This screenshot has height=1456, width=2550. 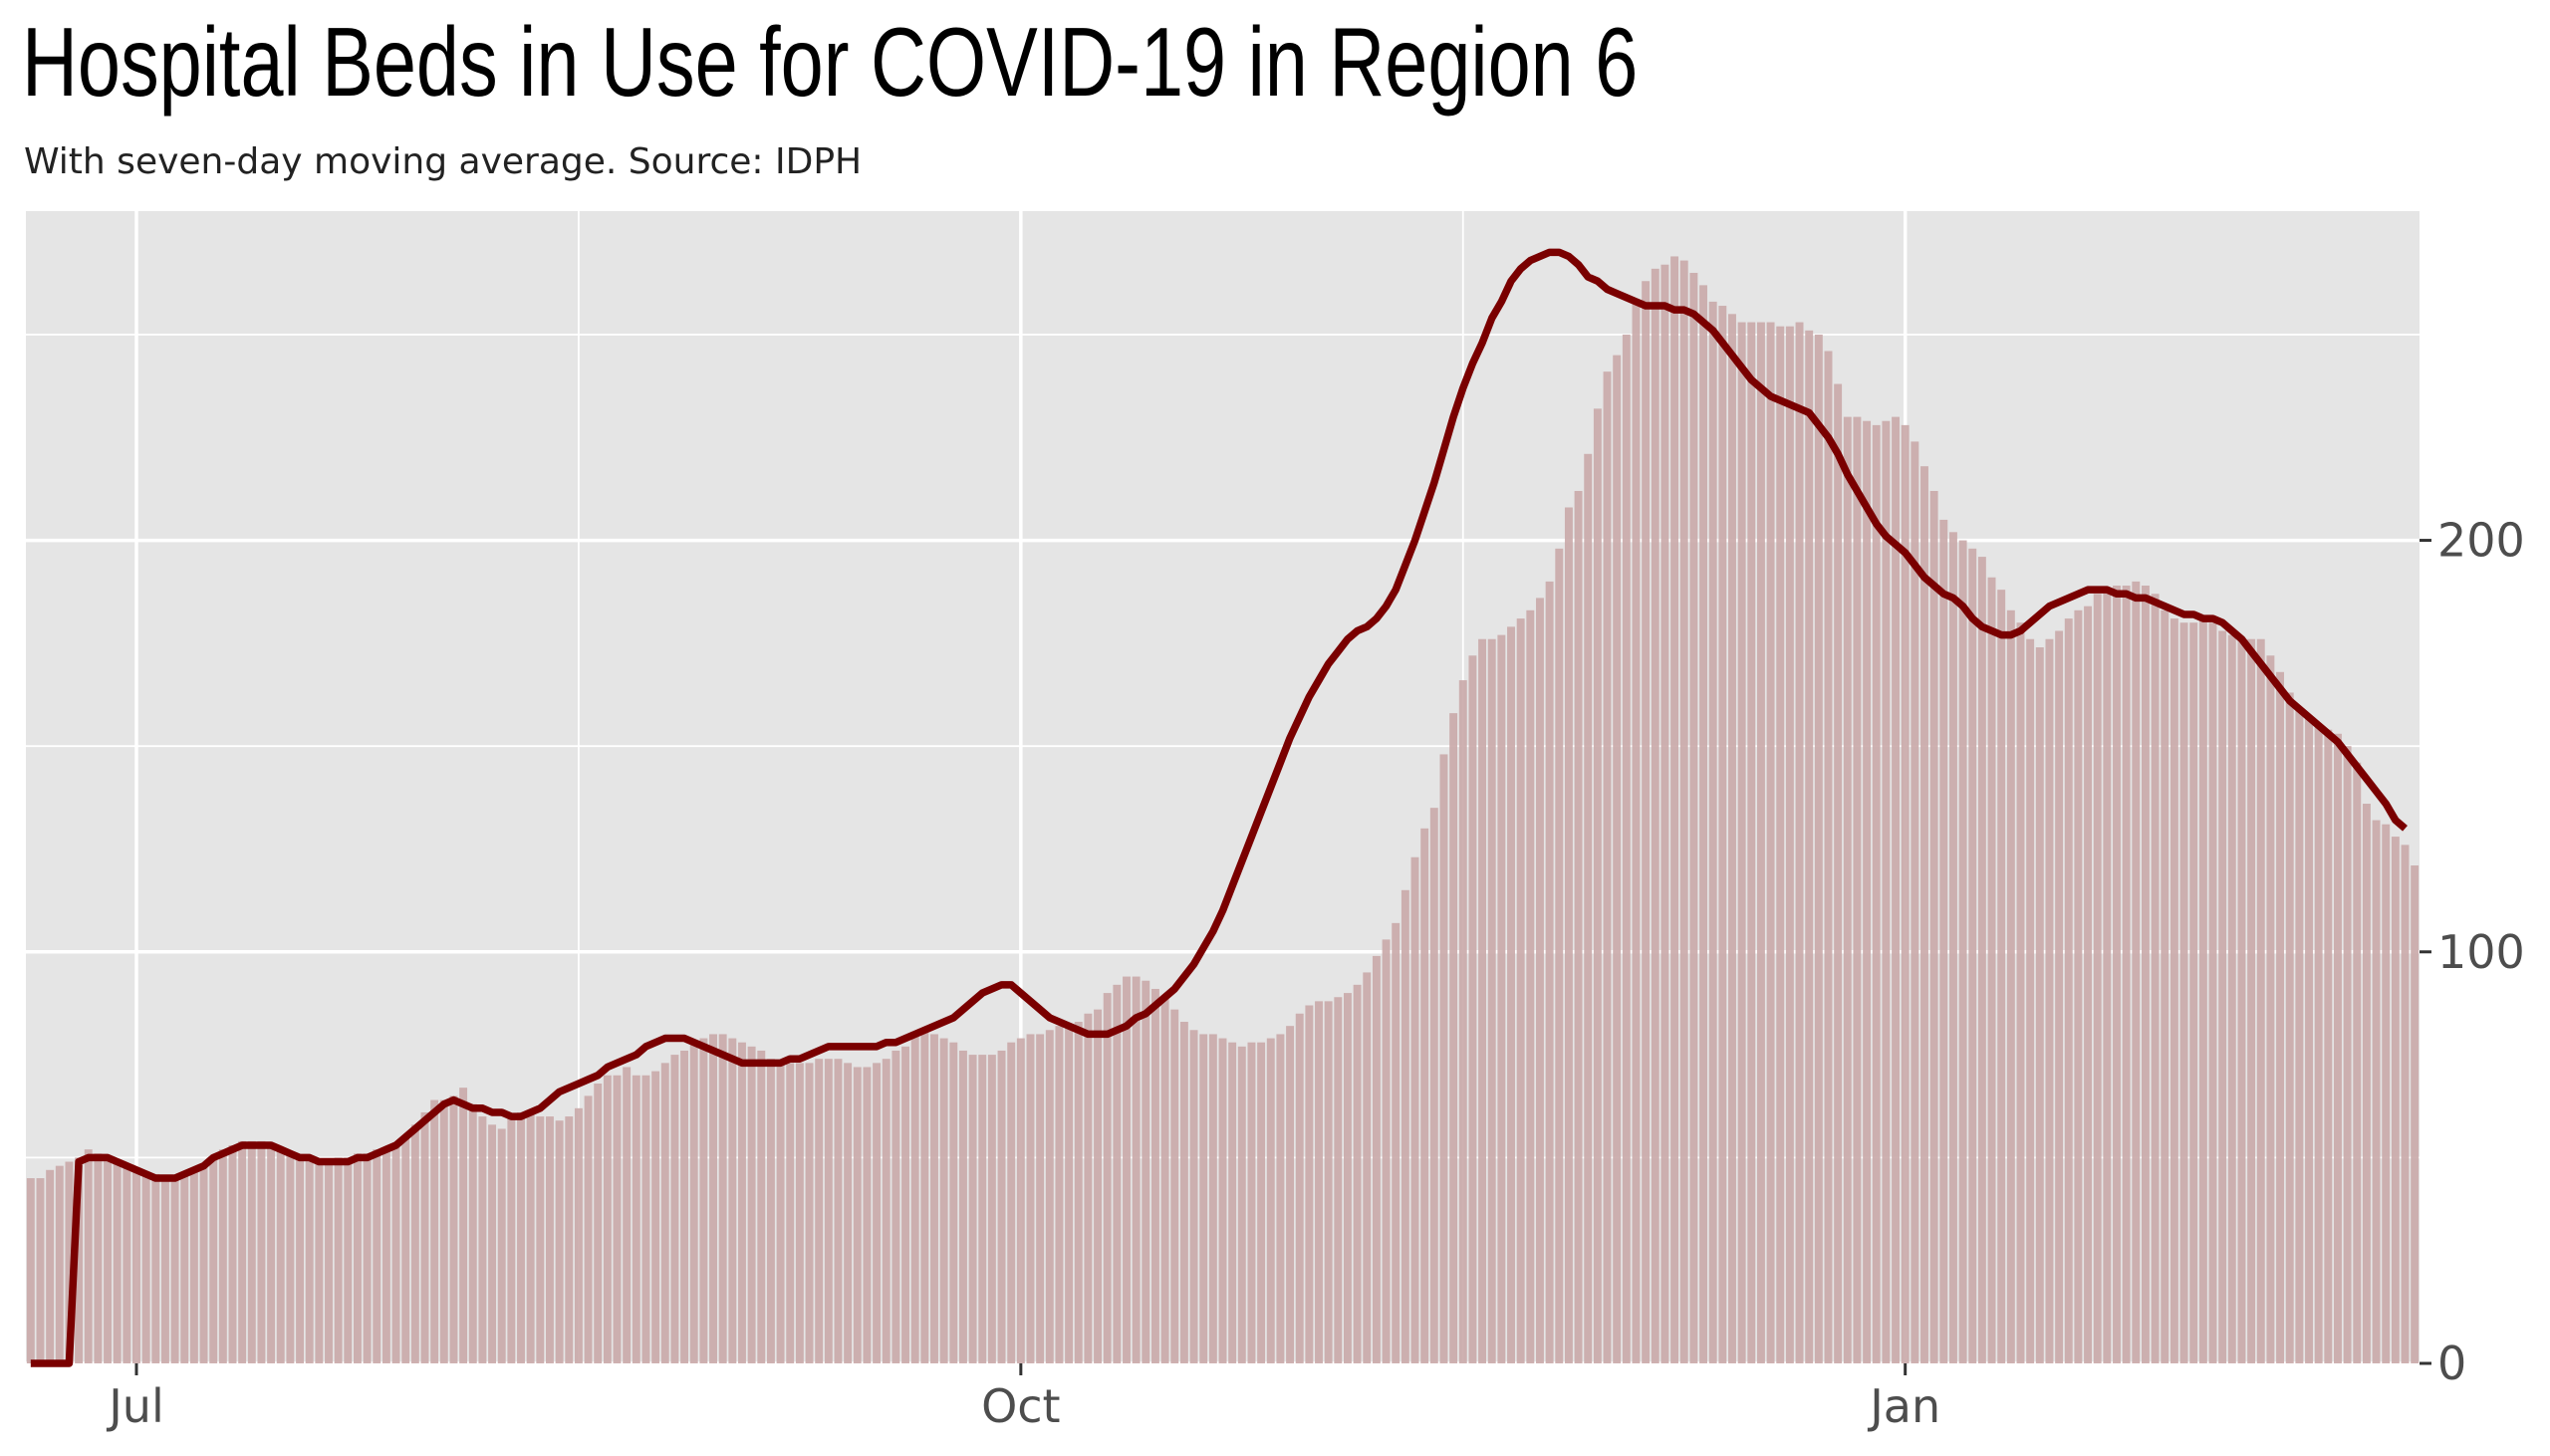 What do you see at coordinates (2481, 952) in the screenshot?
I see `y-tick-label: 100` at bounding box center [2481, 952].